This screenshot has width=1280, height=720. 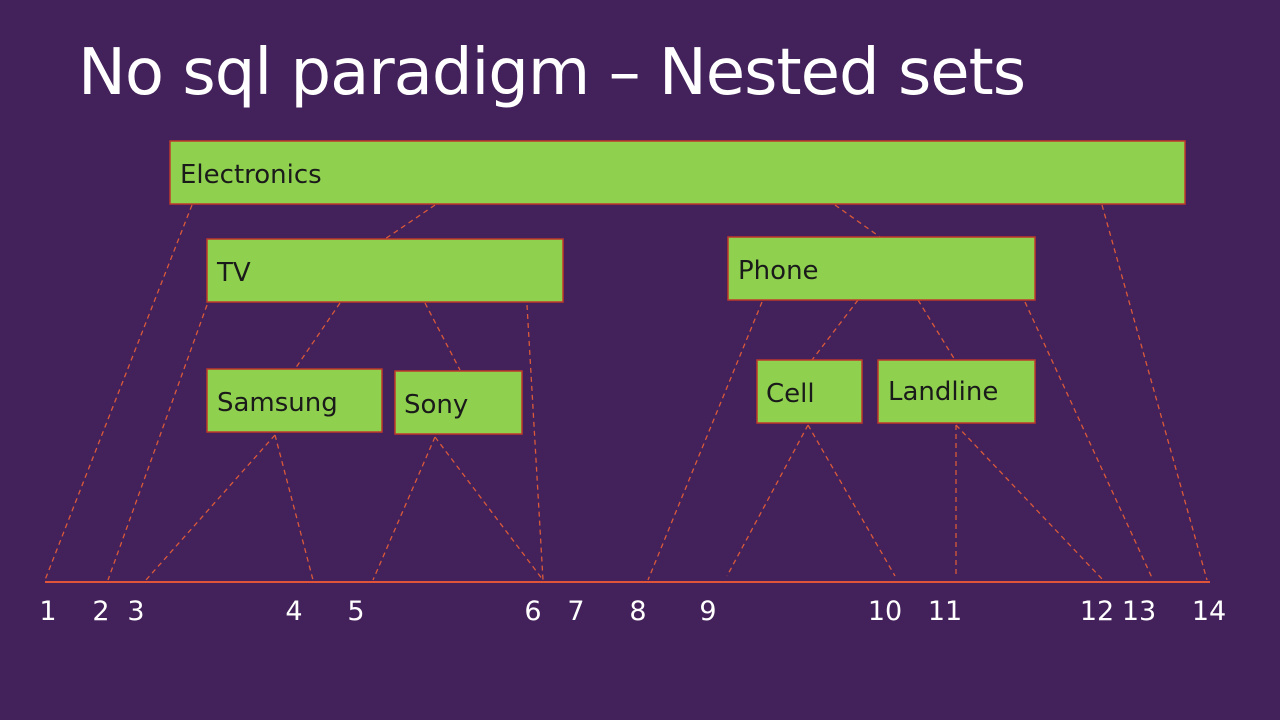 I want to click on connector-tv-right, so click(x=535, y=442).